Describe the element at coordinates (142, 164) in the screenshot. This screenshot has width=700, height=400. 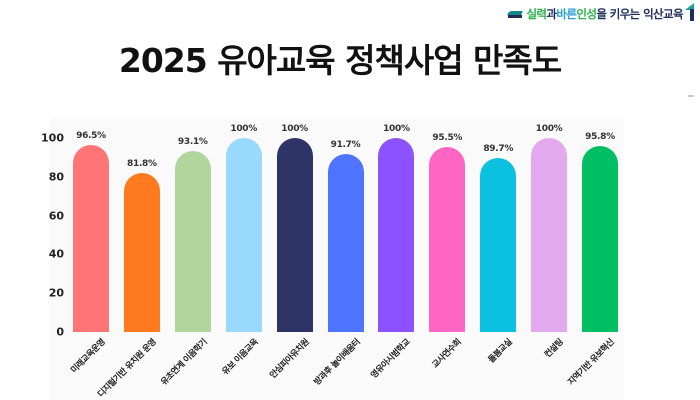
I see `value-label: 81.8%` at that location.